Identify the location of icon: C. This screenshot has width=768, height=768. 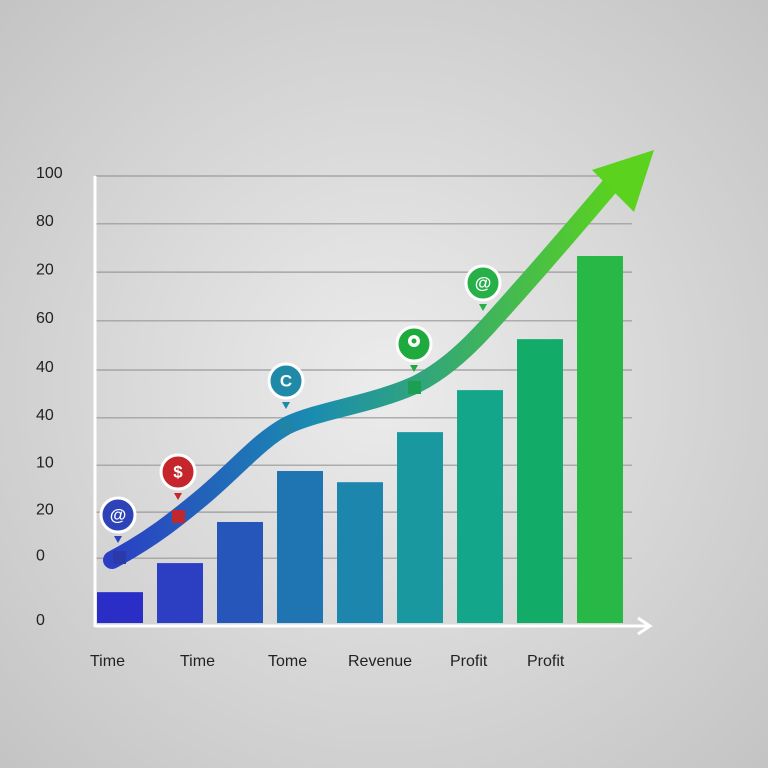
(286, 385).